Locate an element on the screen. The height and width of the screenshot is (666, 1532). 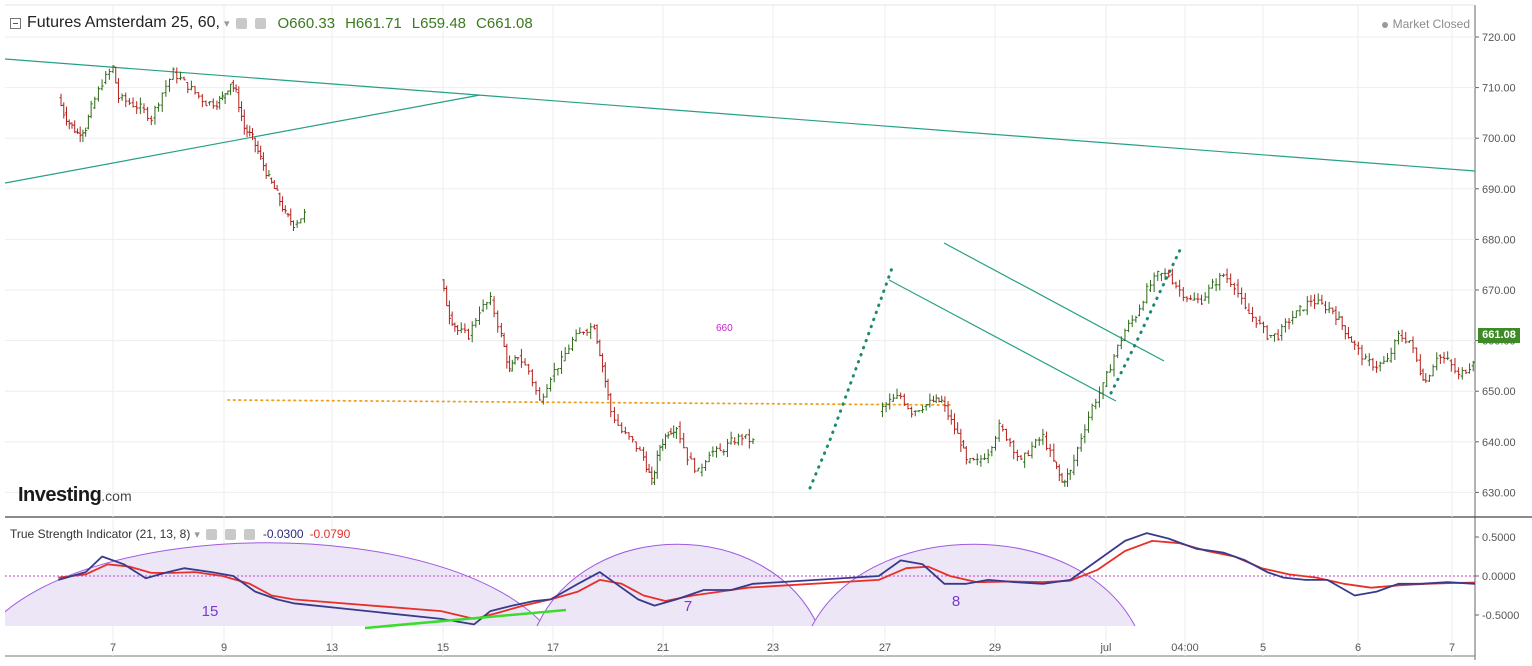
indicator-title: True Strength Indicator (21, 13, 8) is located at coordinates (100, 534).